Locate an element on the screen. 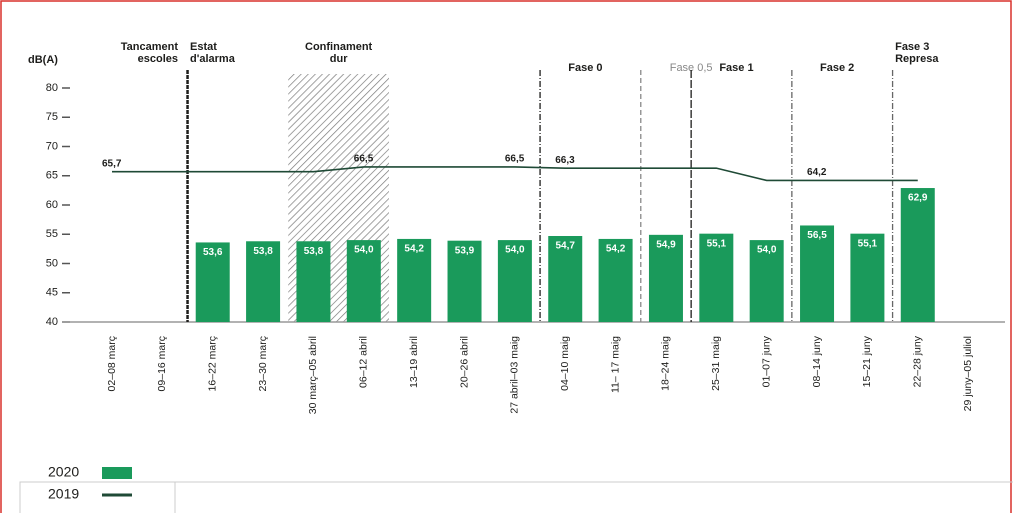 The width and height of the screenshot is (1013, 513). bar-value-label: 54,9 is located at coordinates (666, 244).